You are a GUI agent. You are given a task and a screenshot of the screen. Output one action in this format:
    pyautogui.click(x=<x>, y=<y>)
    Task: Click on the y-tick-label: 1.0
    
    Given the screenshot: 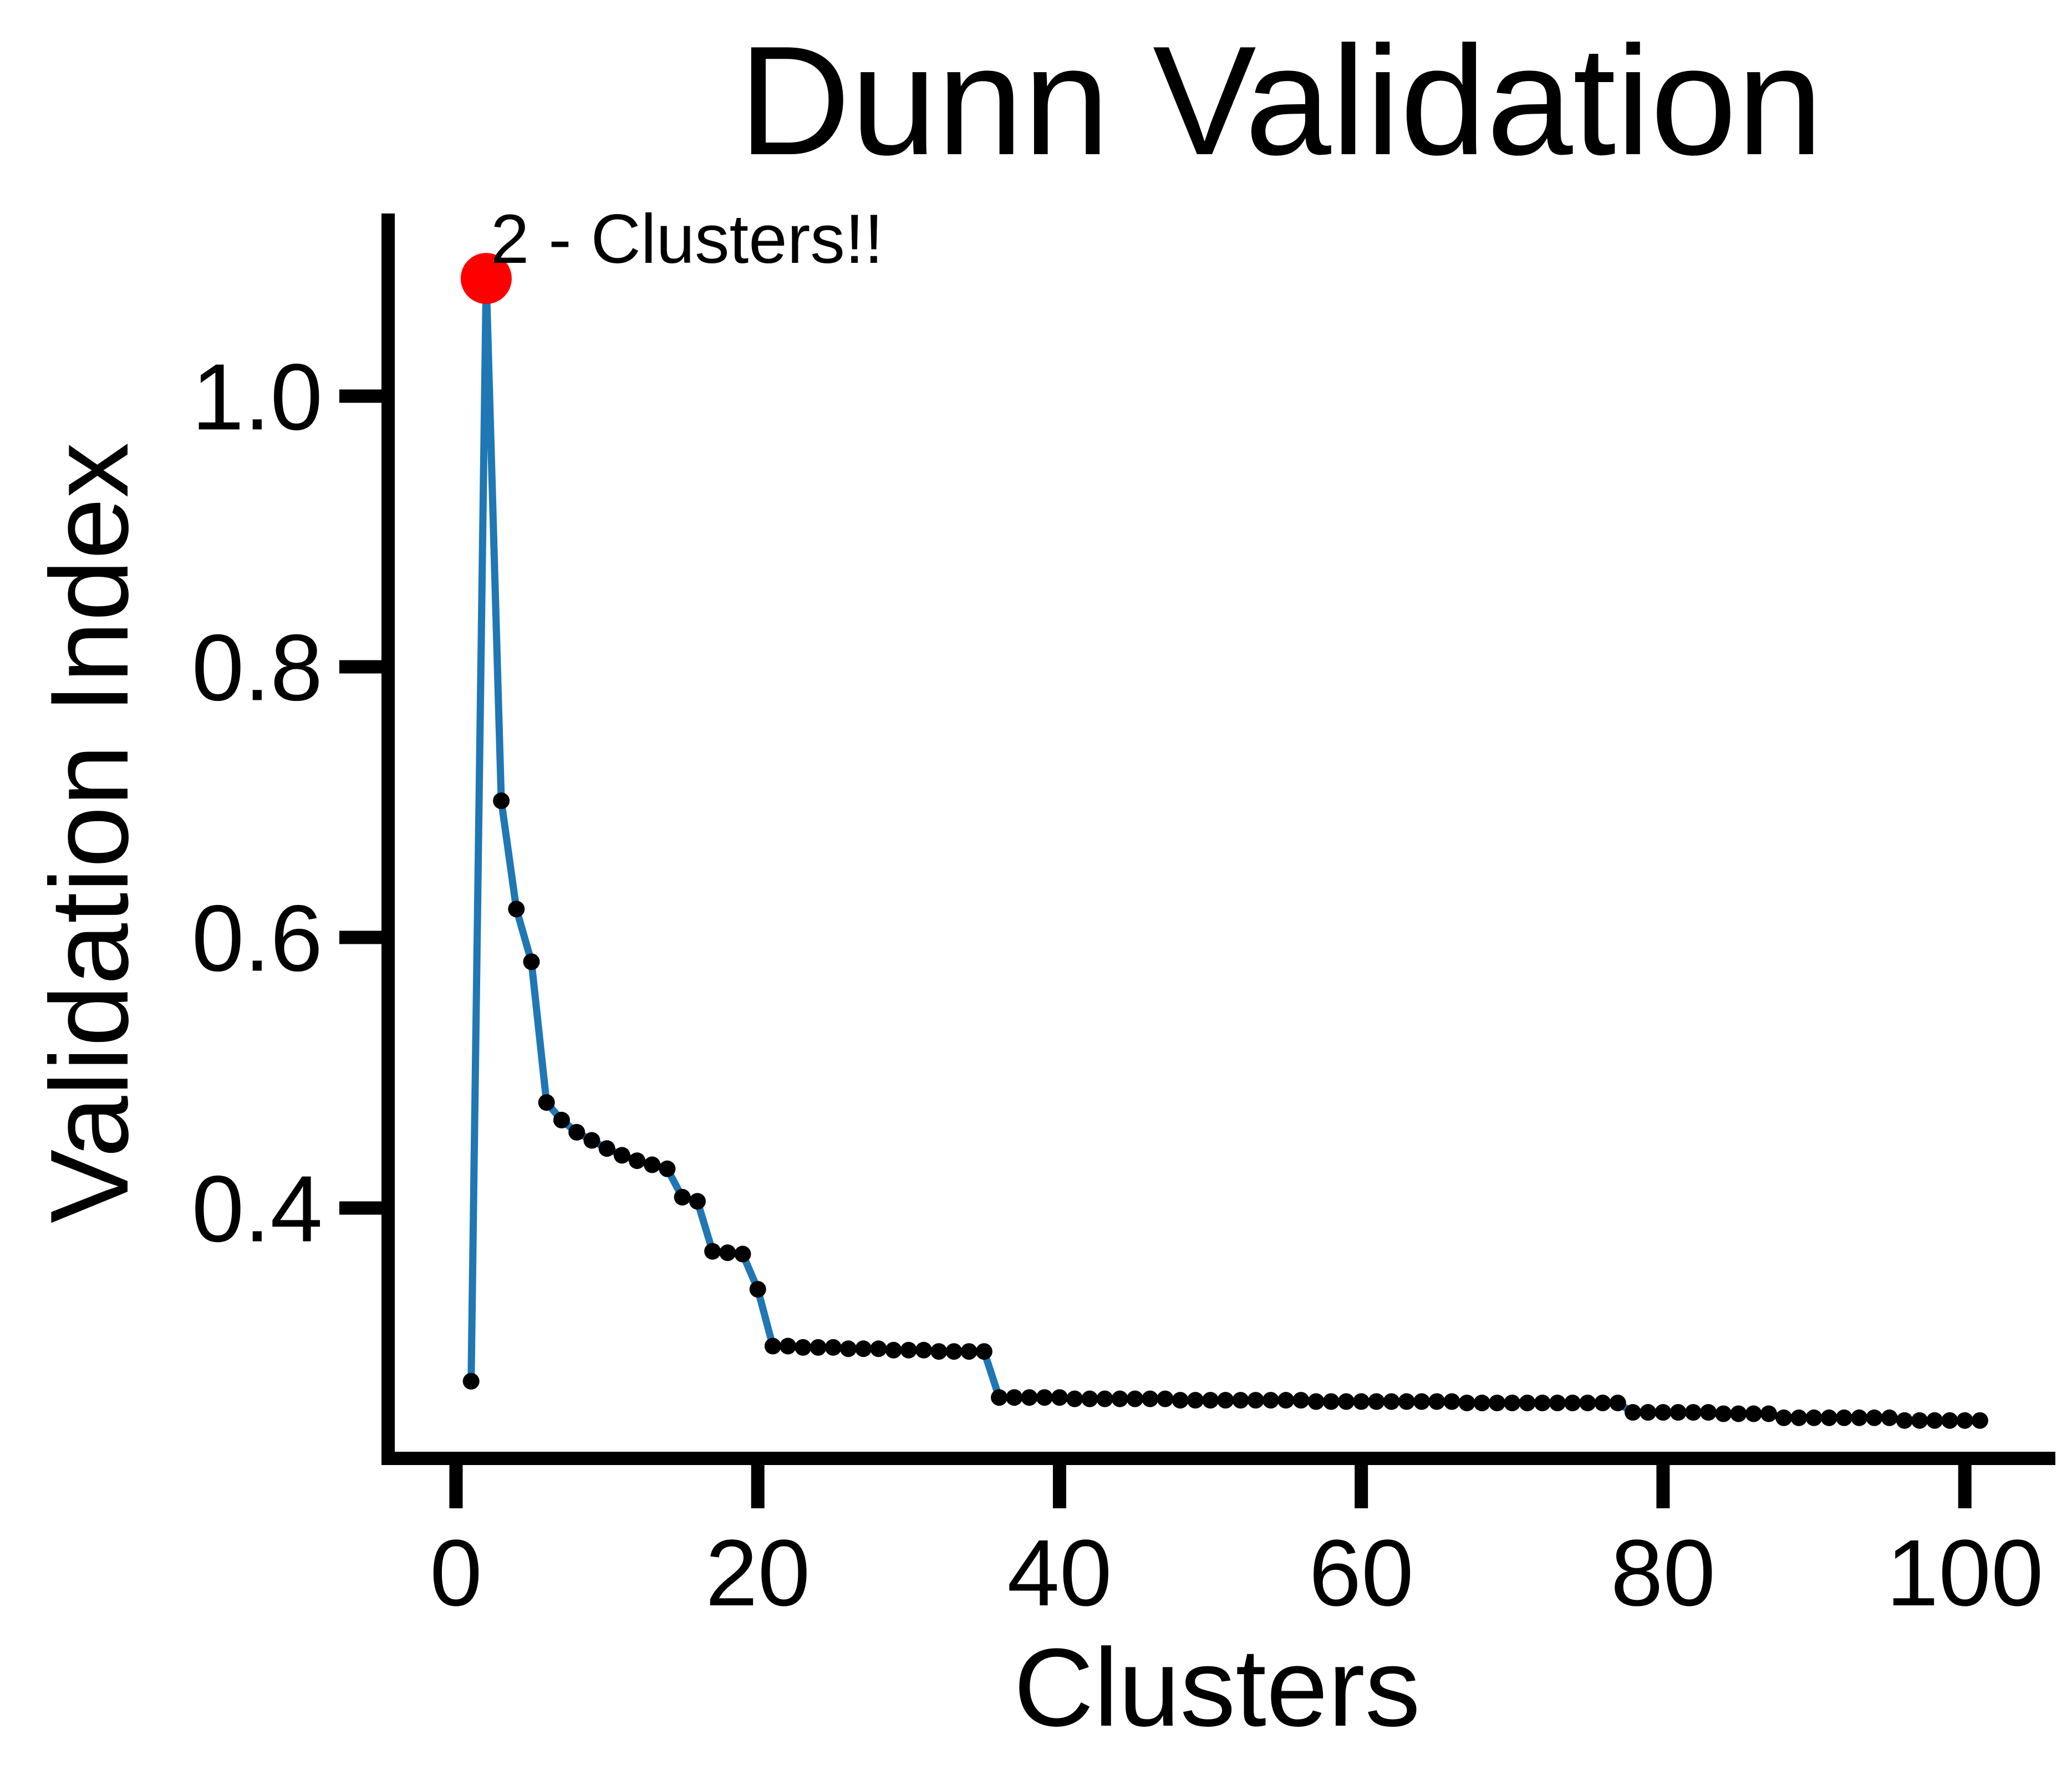 What is the action you would take?
    pyautogui.click(x=258, y=397)
    